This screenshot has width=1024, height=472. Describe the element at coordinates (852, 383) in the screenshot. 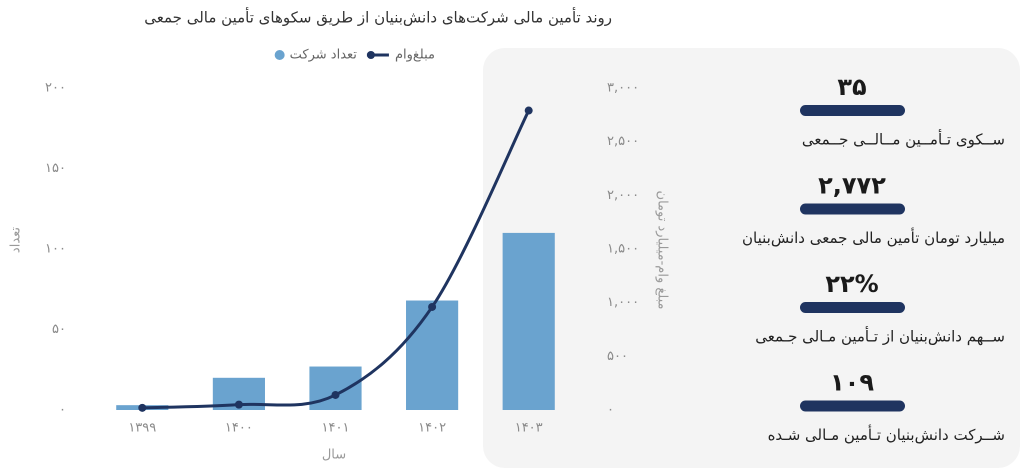

I see `stat-value: ۱۰۹` at that location.